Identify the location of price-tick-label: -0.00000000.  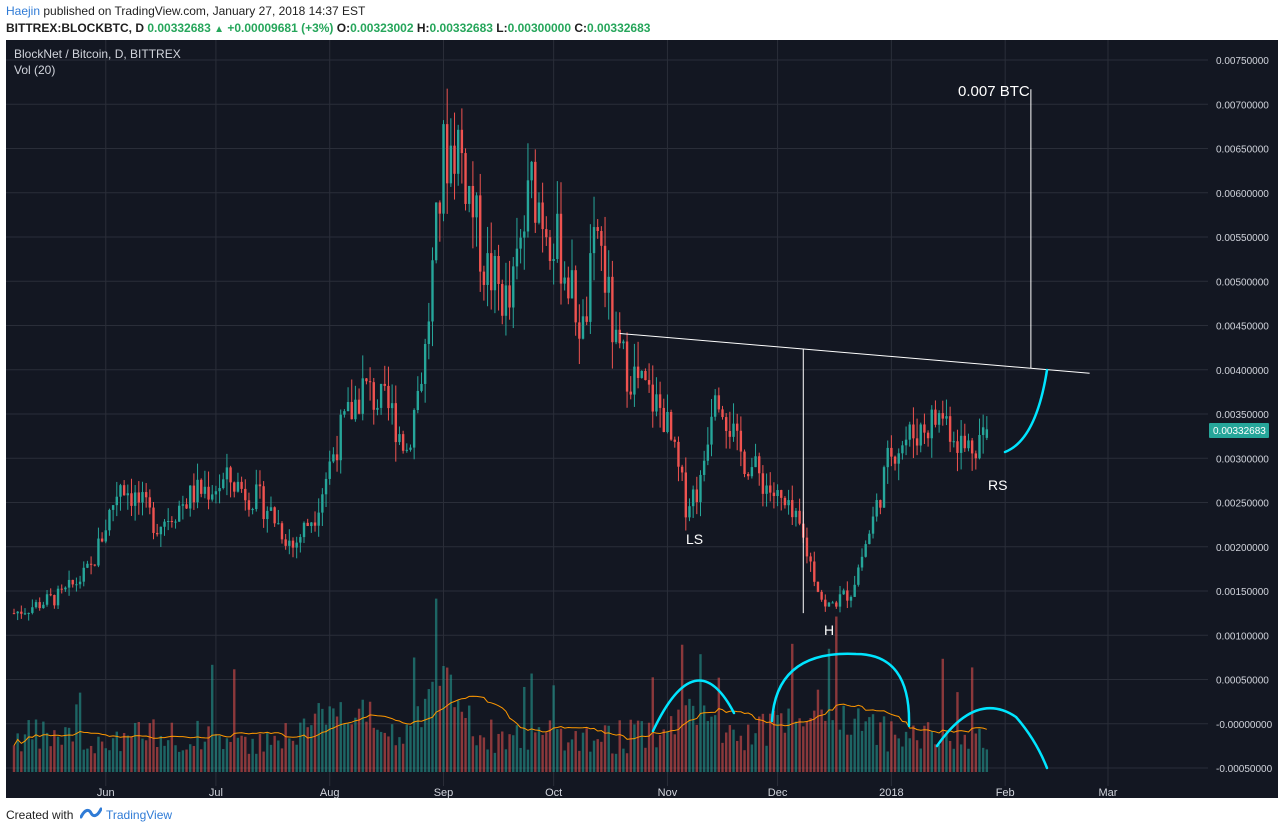
(1244, 725).